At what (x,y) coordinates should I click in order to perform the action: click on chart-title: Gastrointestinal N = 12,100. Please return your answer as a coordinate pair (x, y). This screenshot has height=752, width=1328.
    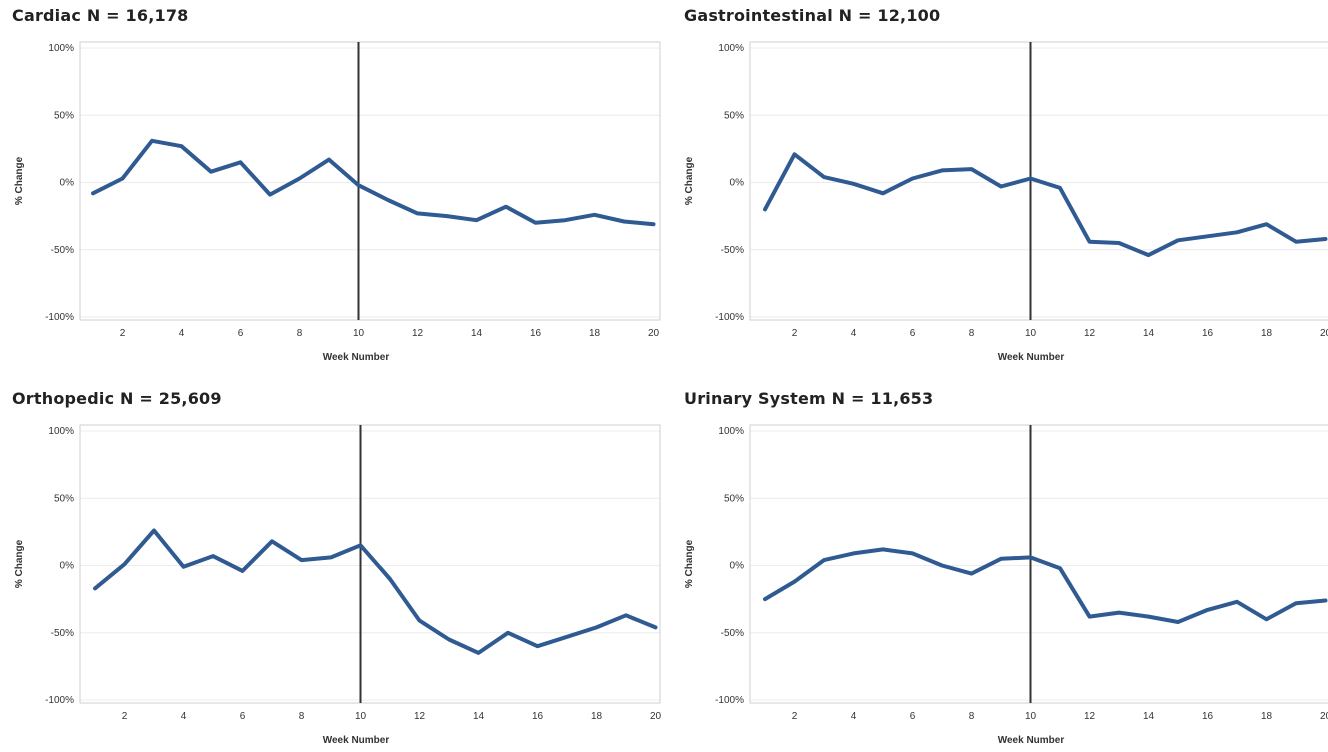
    Looking at the image, I should click on (812, 15).